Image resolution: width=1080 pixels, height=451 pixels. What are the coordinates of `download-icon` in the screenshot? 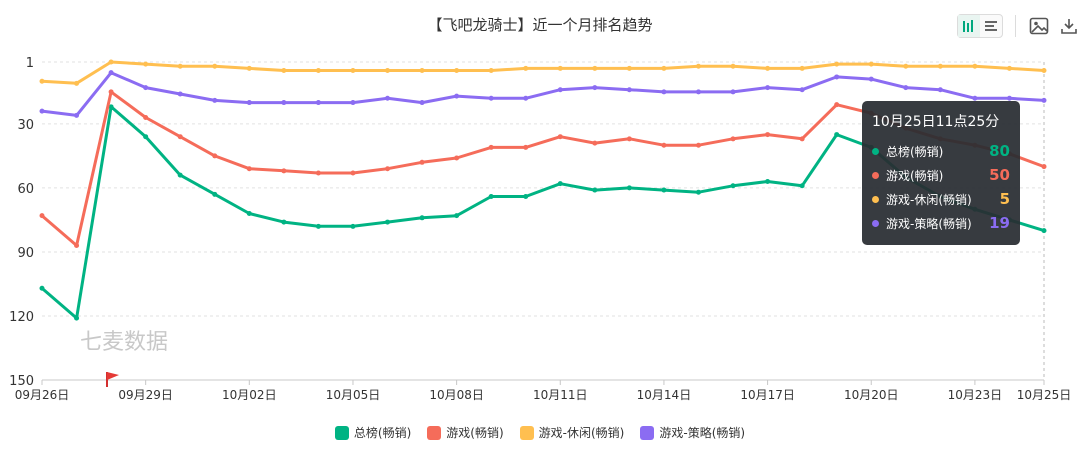 It's located at (1069, 26).